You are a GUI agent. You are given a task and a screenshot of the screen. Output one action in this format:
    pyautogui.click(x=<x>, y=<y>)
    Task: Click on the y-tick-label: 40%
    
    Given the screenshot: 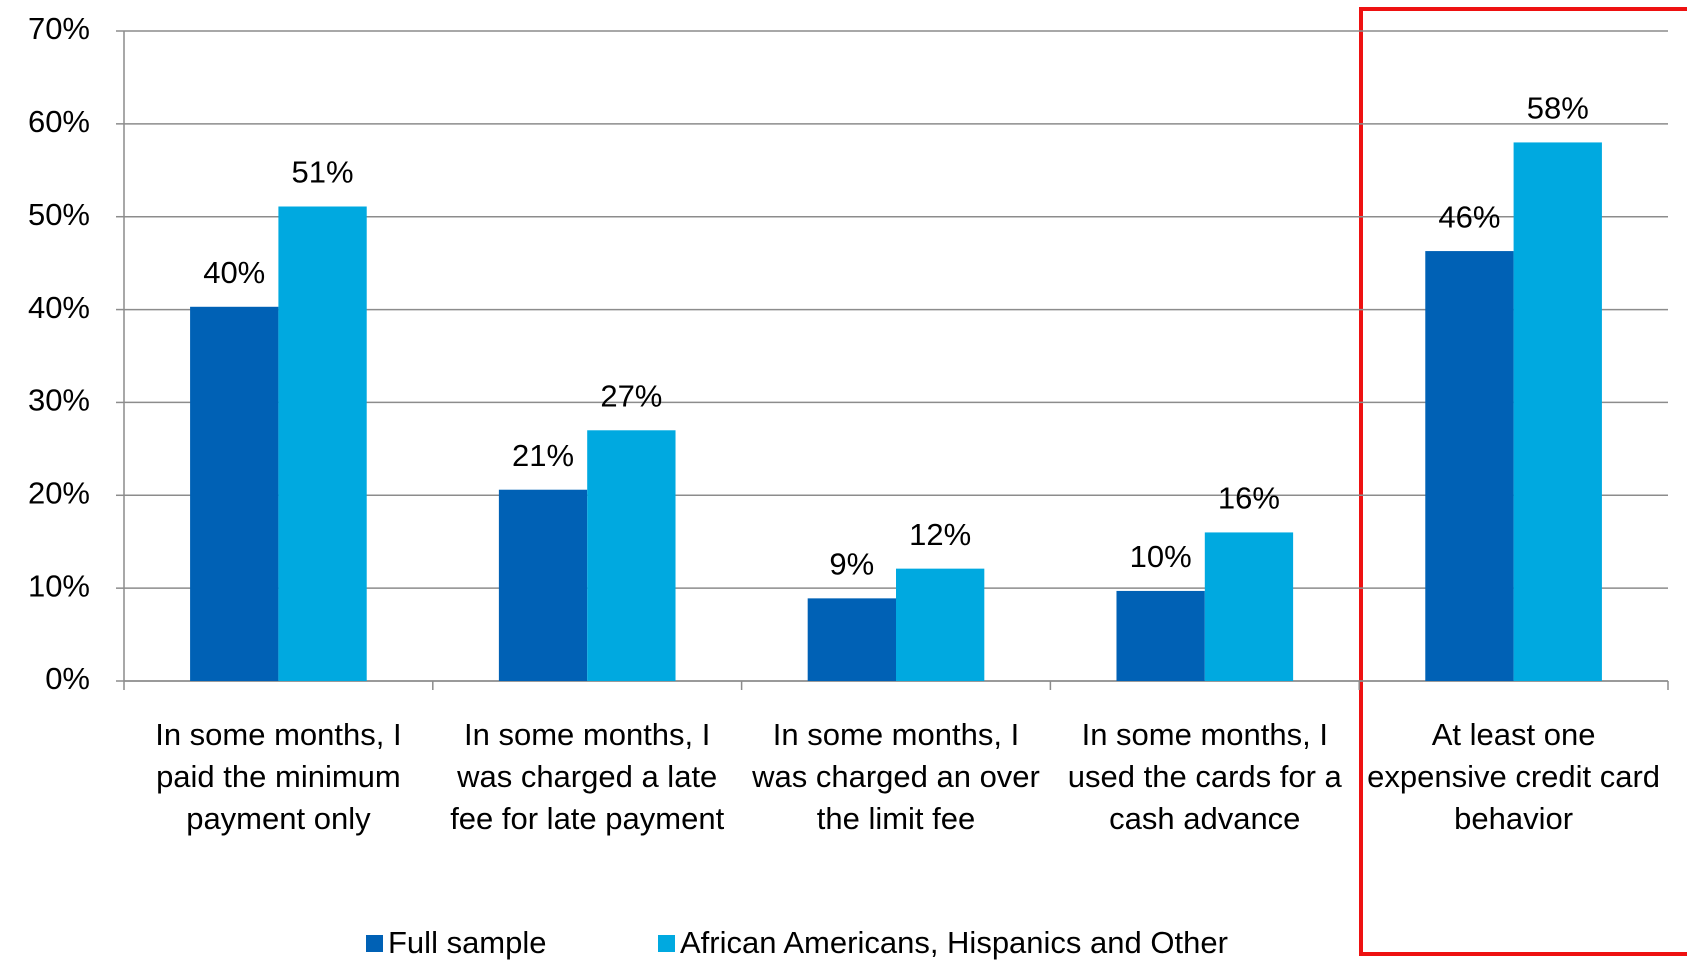 What is the action you would take?
    pyautogui.click(x=59, y=307)
    